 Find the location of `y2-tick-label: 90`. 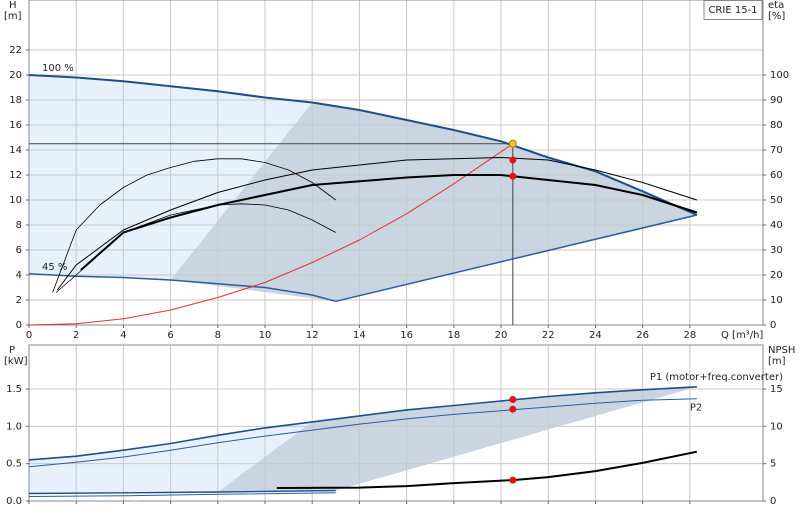

y2-tick-label: 90 is located at coordinates (776, 100).